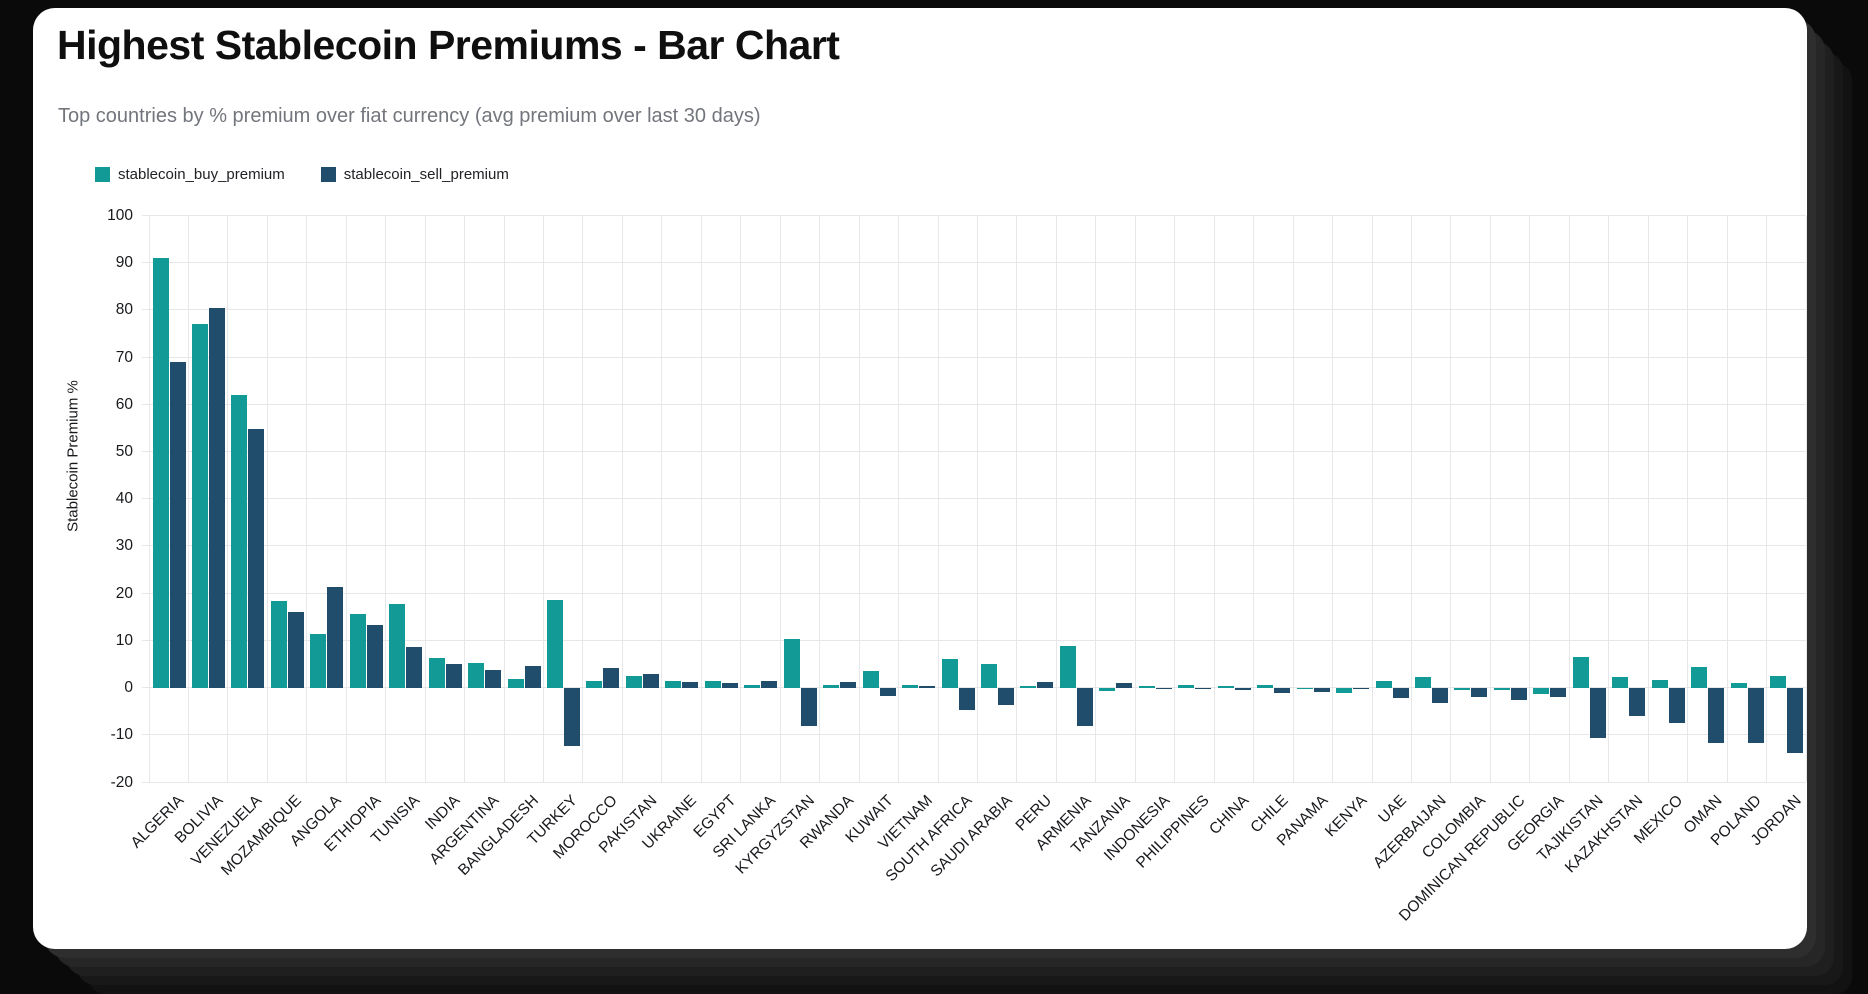 The image size is (1868, 994). What do you see at coordinates (374, 656) in the screenshot?
I see `bar-sell-ethiopia` at bounding box center [374, 656].